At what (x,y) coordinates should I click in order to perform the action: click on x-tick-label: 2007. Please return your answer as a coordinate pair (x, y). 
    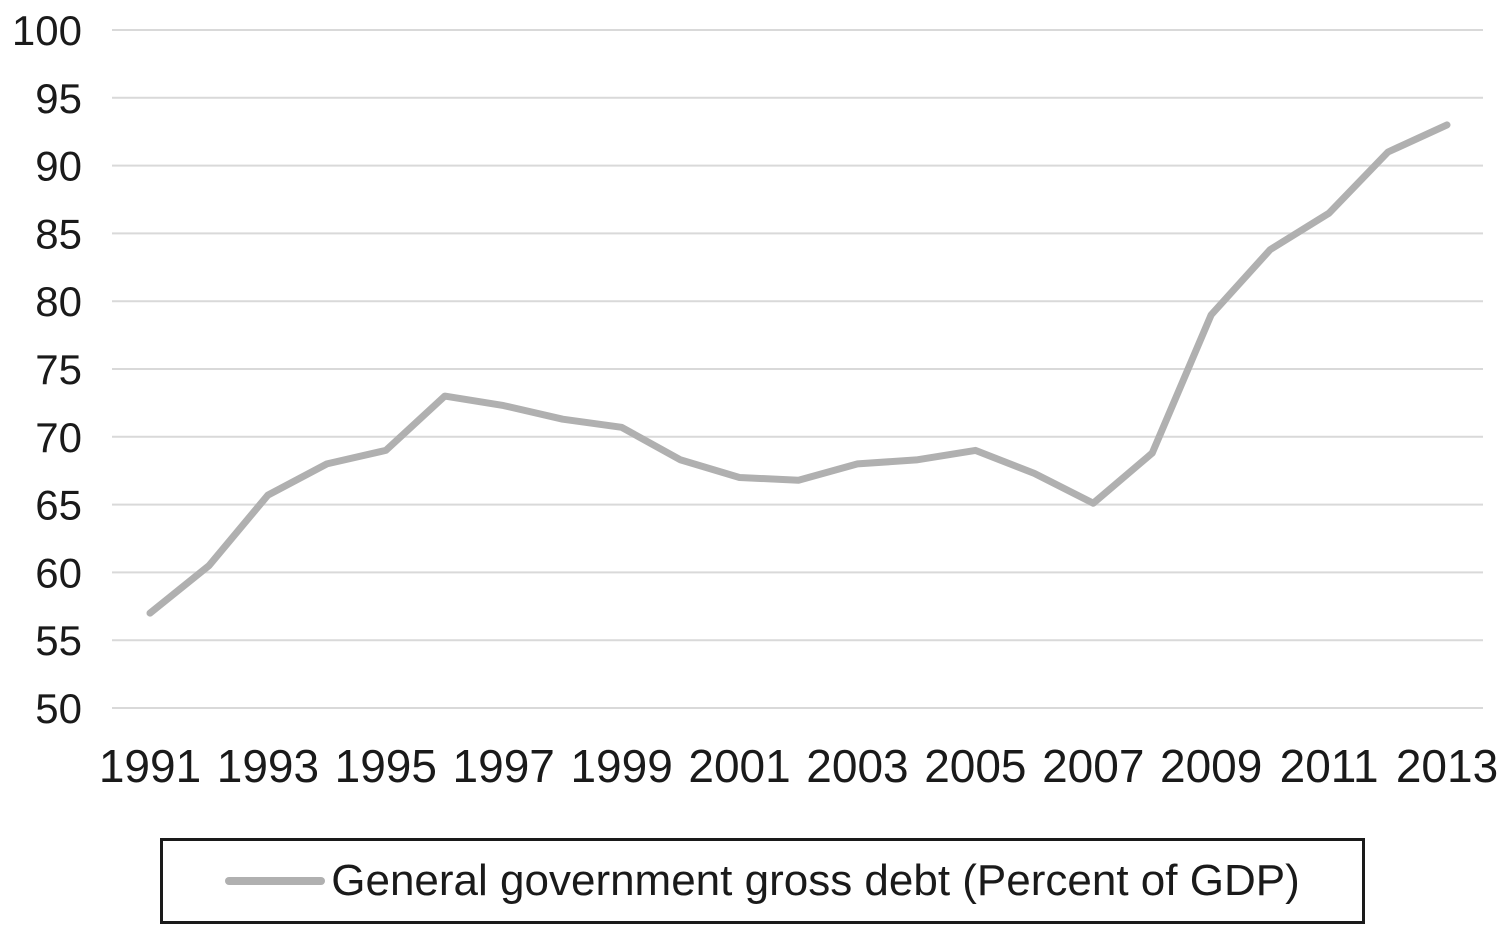
    Looking at the image, I should click on (1093, 766).